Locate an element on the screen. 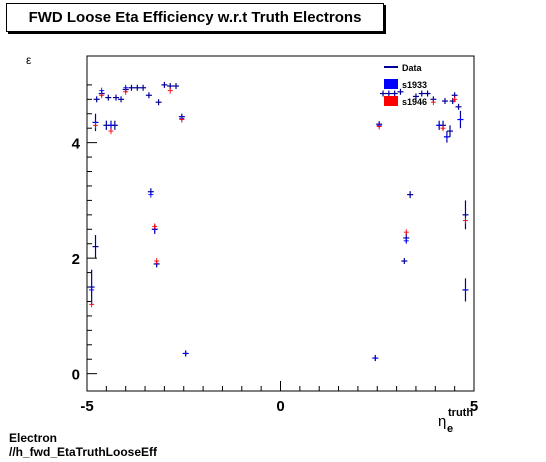 This screenshot has width=546, height=462. legend-label-s1933: s1933 is located at coordinates (414, 85).